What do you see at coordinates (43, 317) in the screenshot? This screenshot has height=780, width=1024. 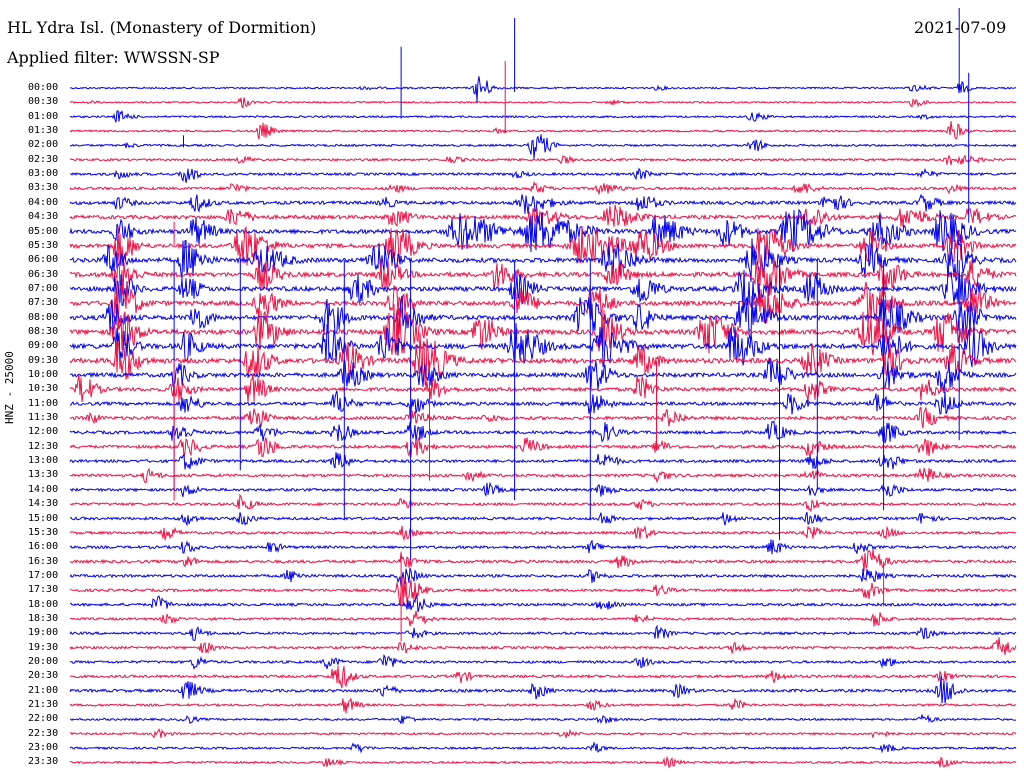 I see `time-tick-label: 08:00` at bounding box center [43, 317].